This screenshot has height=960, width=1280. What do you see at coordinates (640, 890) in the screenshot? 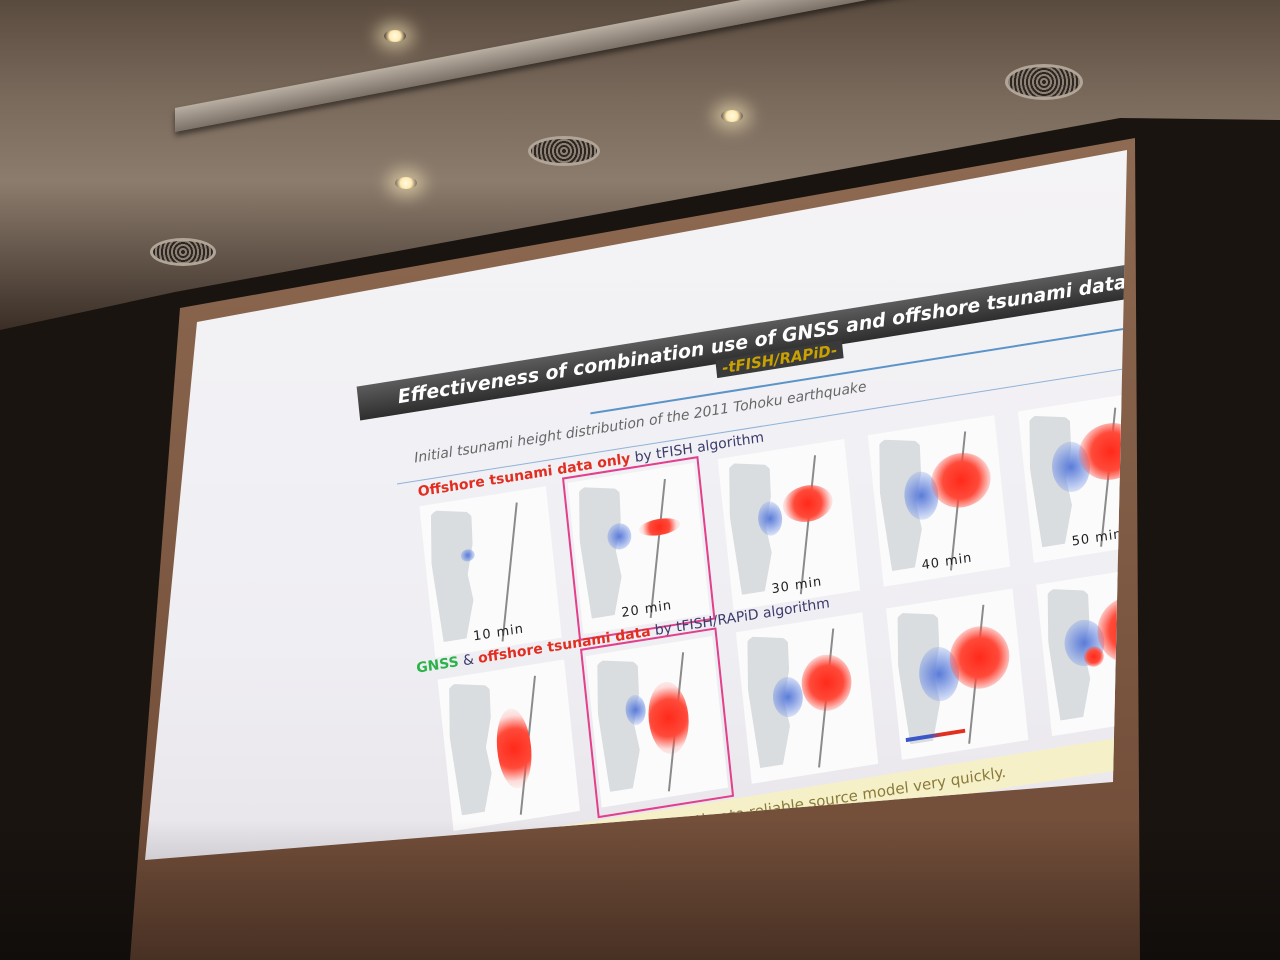
I see `room-shadow` at bounding box center [640, 890].